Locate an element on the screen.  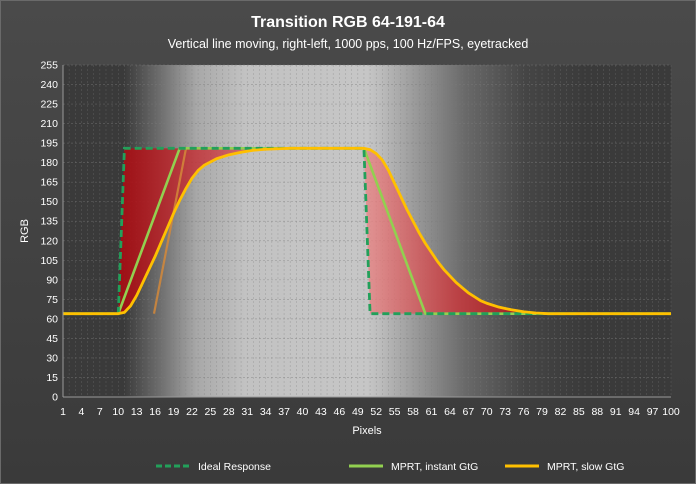
x-tick-label: 82 is located at coordinates (561, 412).